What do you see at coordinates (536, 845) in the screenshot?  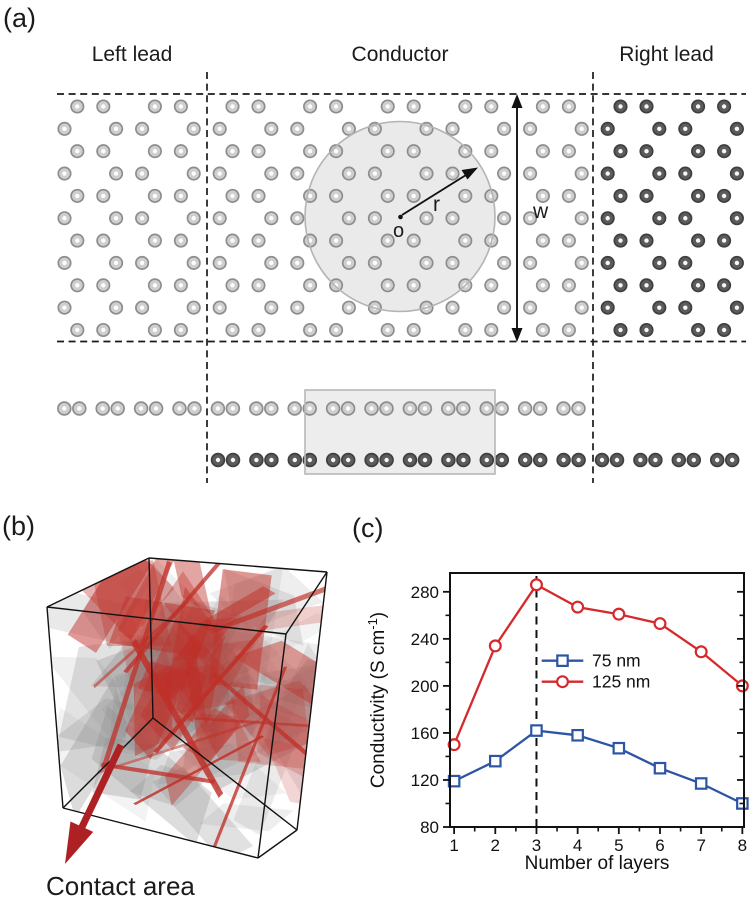 I see `x-tick-label: 3` at bounding box center [536, 845].